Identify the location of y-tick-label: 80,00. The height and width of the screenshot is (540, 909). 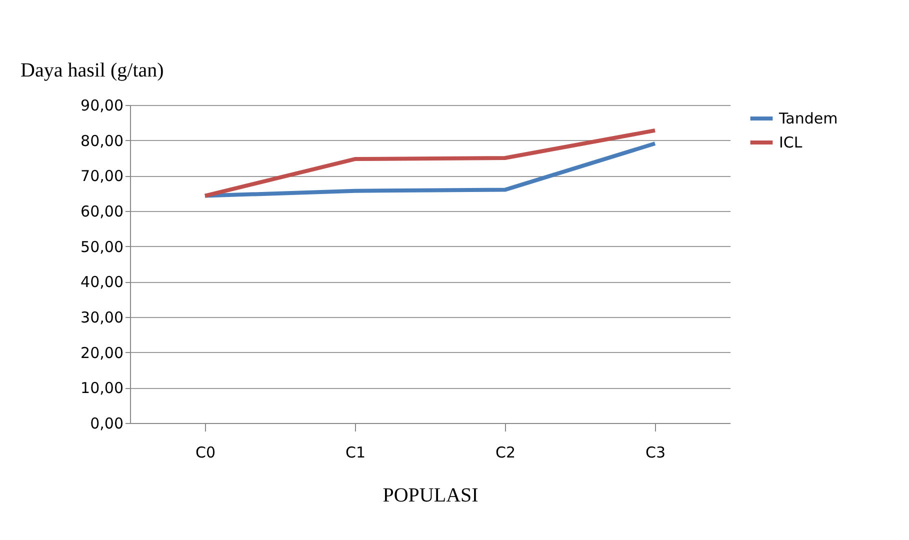
(102, 141).